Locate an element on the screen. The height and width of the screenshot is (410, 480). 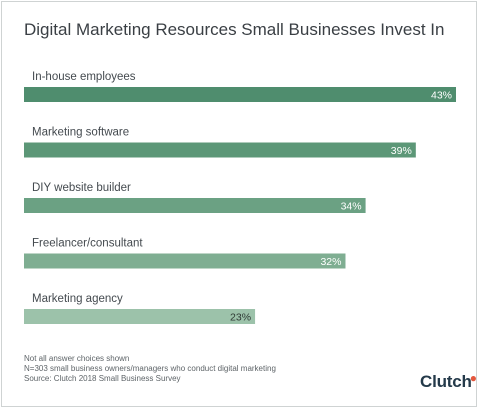
category-label: Marketing software is located at coordinates (80, 133).